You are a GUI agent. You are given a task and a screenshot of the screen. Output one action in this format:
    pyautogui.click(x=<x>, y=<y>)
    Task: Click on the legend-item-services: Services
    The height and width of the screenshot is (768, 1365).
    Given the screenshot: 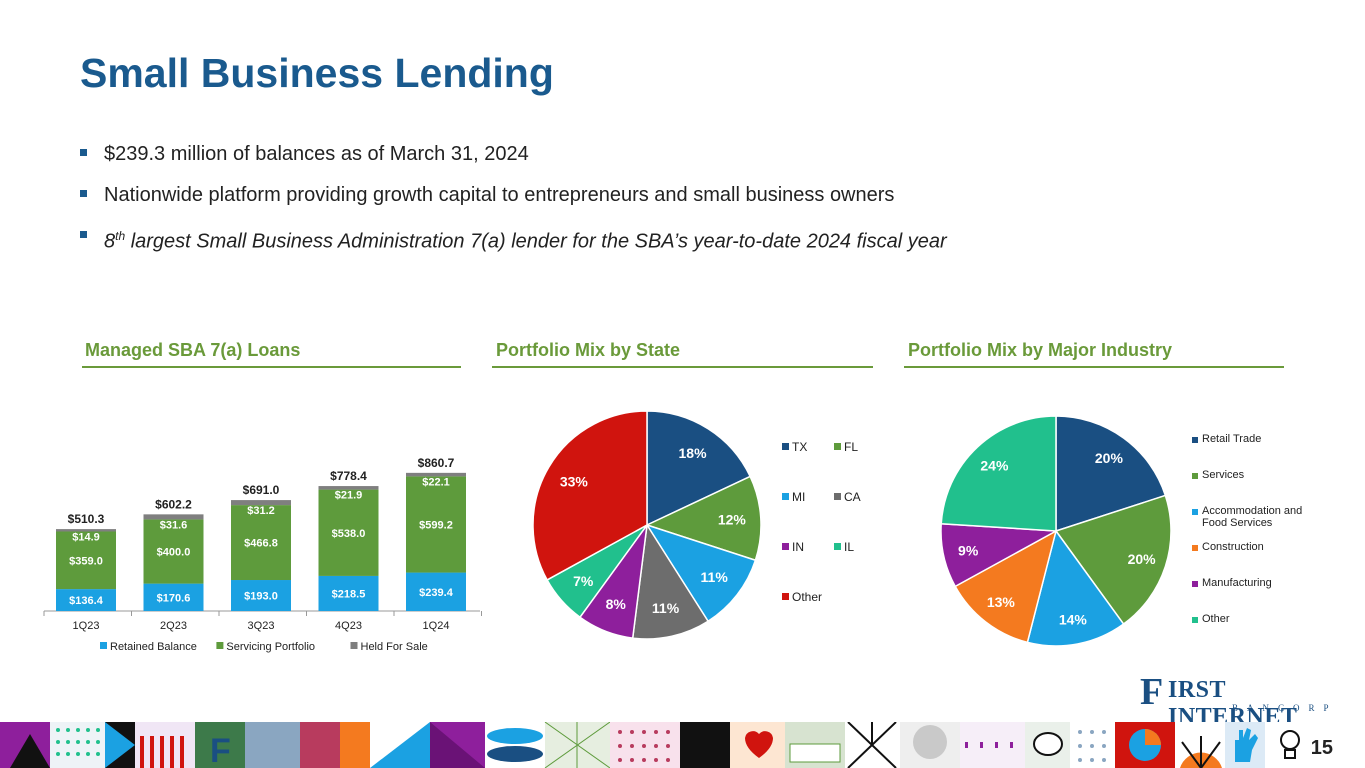 What is the action you would take?
    pyautogui.click(x=1257, y=475)
    